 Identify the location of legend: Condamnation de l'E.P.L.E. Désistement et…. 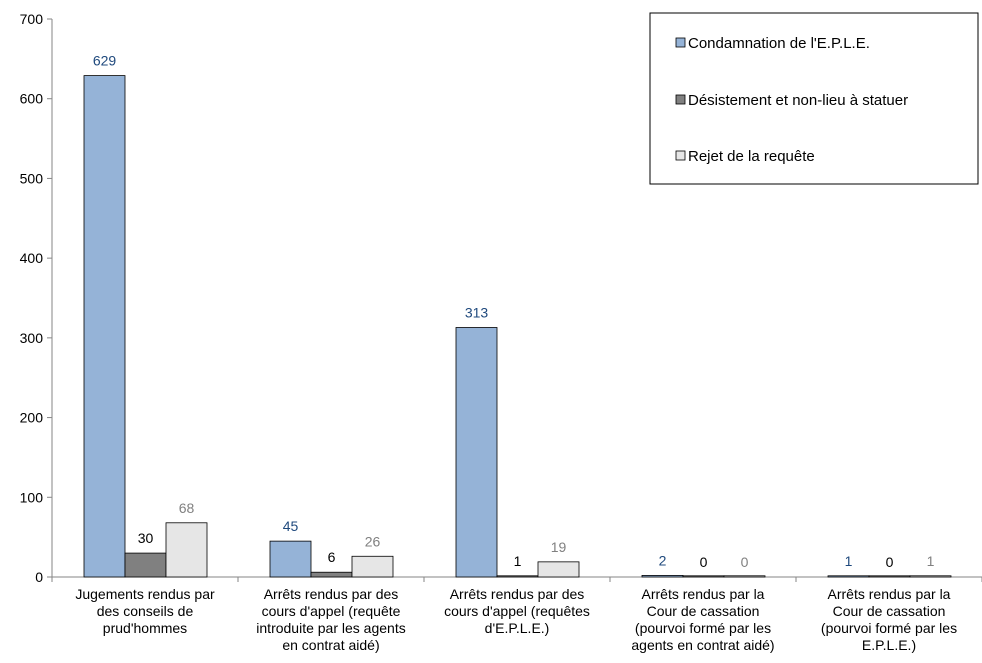
(814, 98).